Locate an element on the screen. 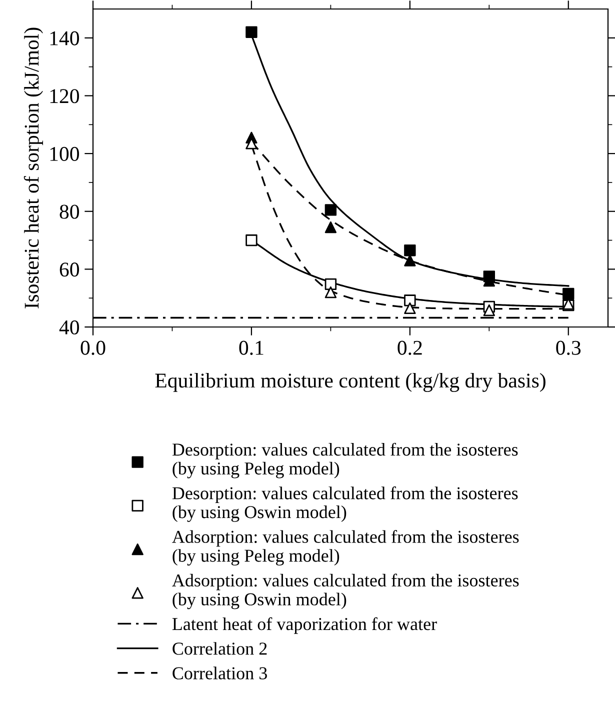 This screenshot has width=615, height=723. y-tick-label: 140 is located at coordinates (65, 38).